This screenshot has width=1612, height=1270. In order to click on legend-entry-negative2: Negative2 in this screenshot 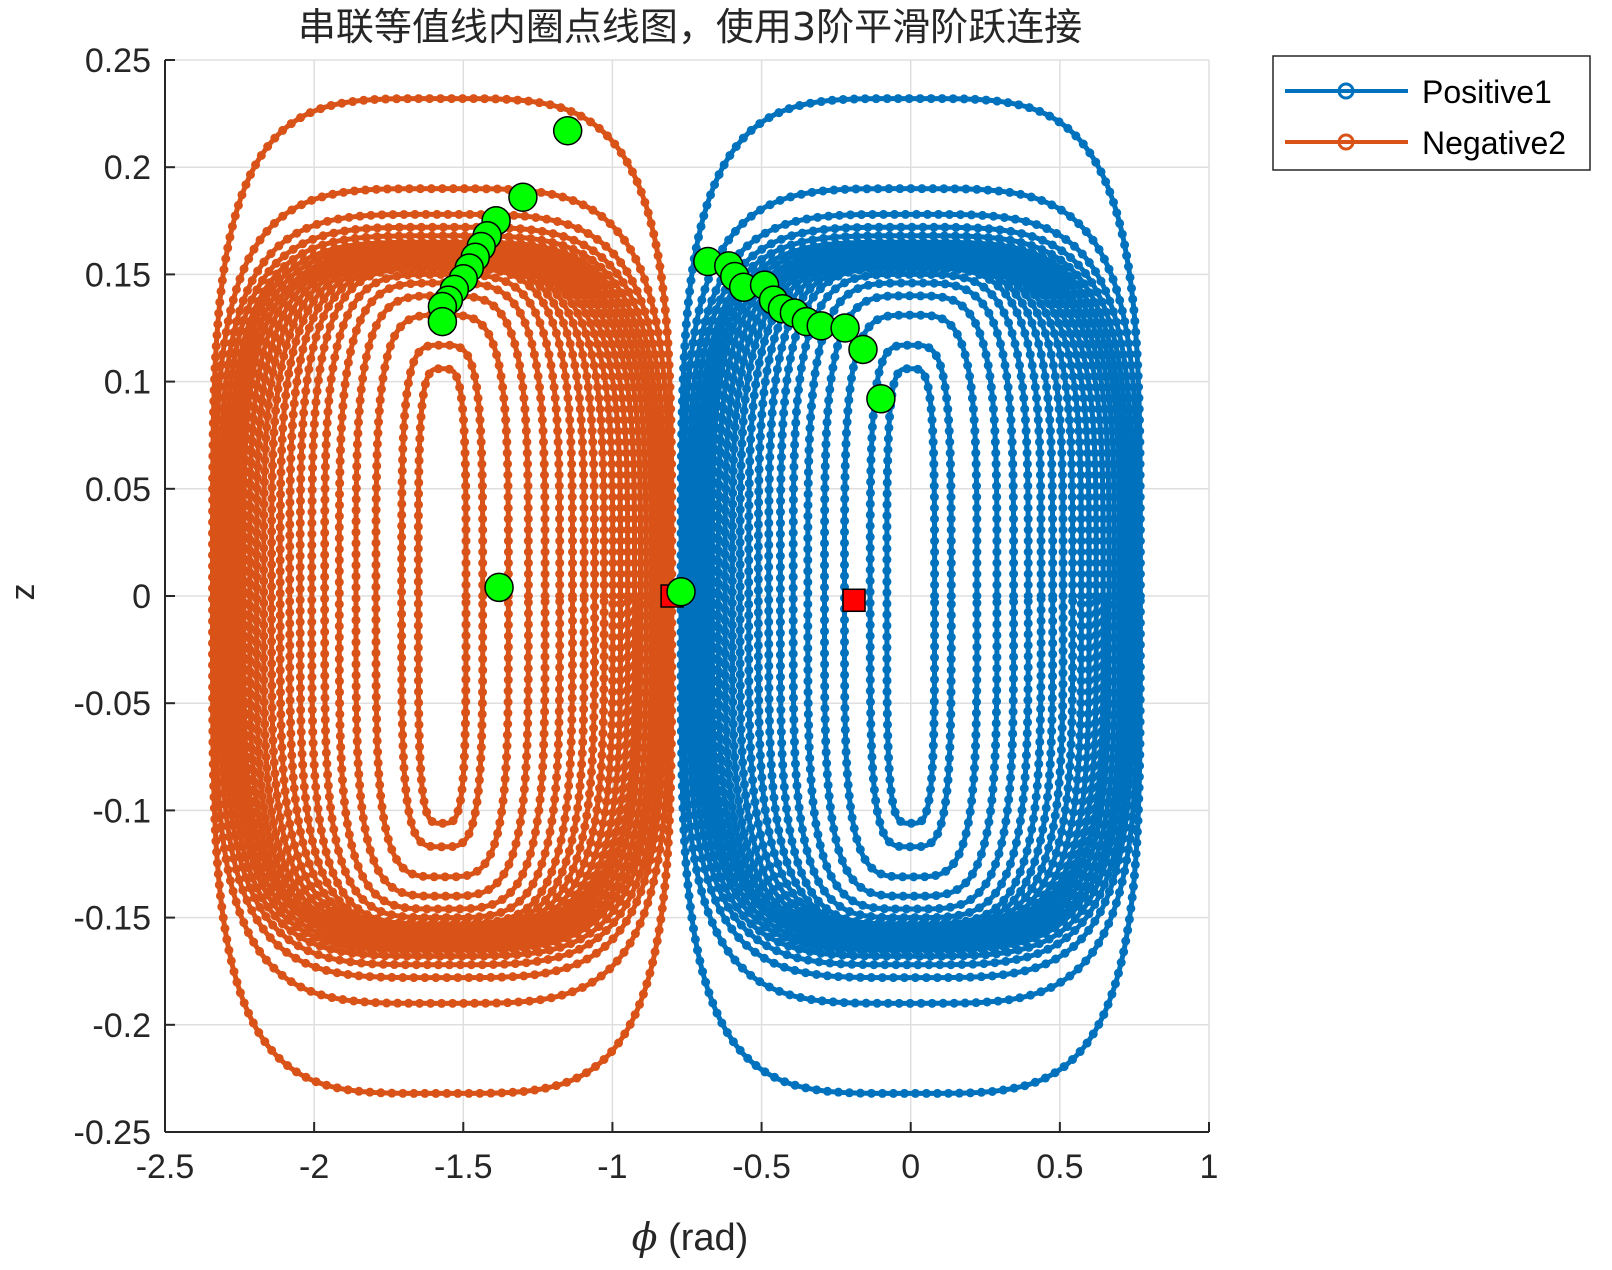, I will do `click(1425, 143)`.